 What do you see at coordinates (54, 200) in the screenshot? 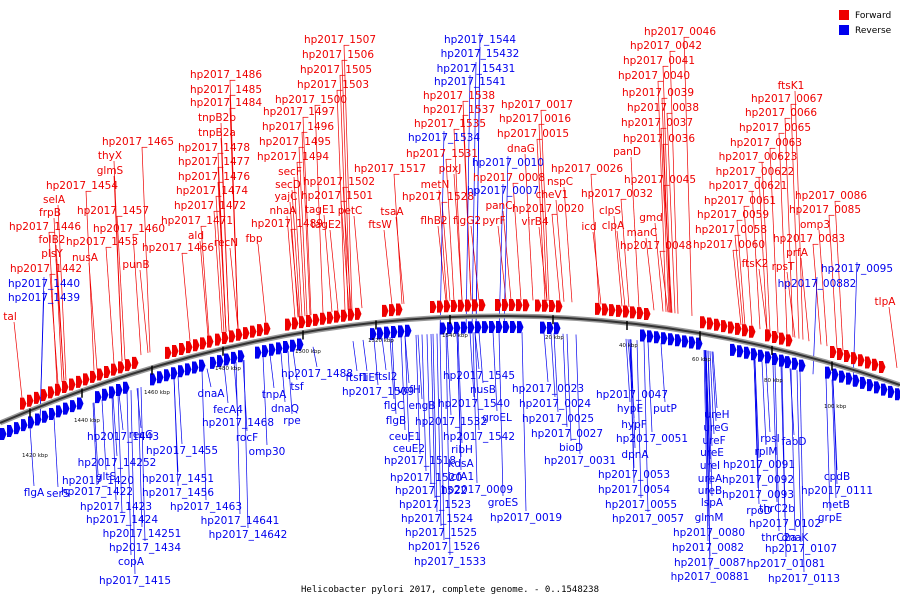
I see `forward-gene-label: selA` at bounding box center [54, 200].